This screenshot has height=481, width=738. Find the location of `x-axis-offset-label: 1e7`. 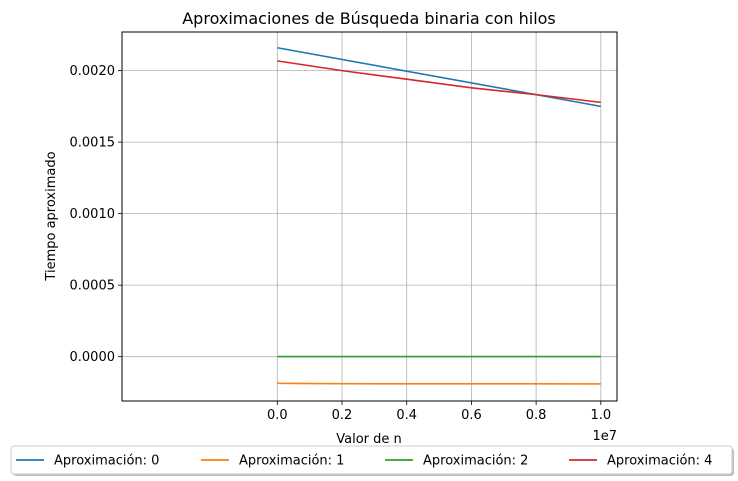

x-axis-offset-label: 1e7 is located at coordinates (604, 436).